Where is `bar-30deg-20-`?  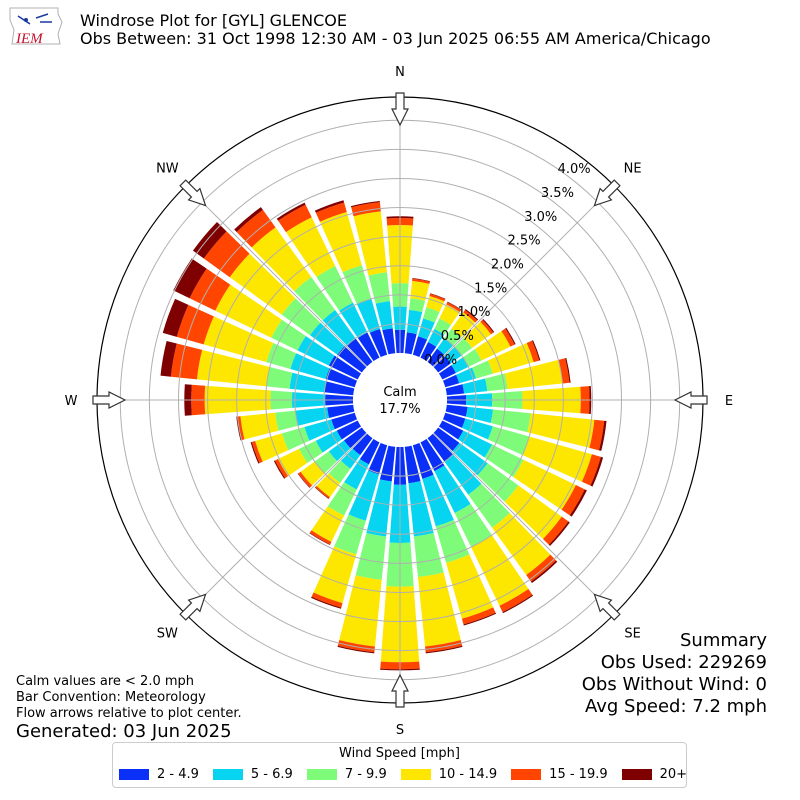 bar-30deg-20- is located at coordinates (454, 306).